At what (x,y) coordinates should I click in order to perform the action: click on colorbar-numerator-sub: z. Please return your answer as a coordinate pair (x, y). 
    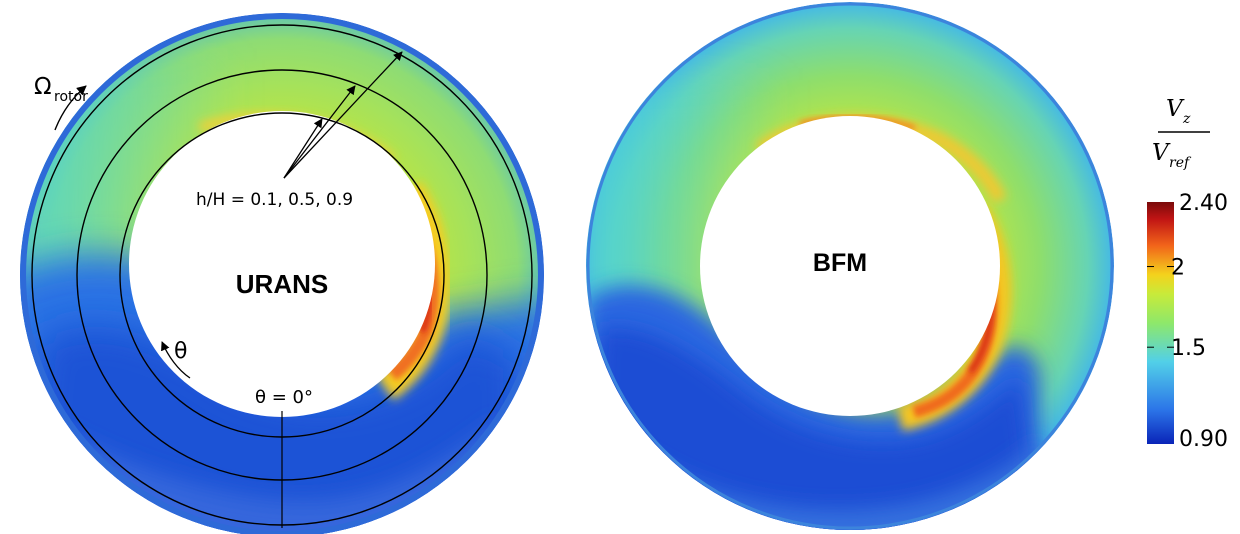
    Looking at the image, I should click on (1186, 119).